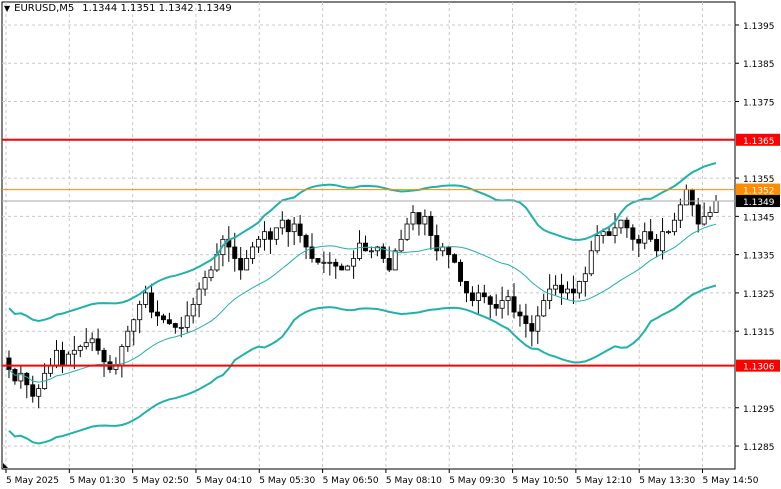  Describe the element at coordinates (759, 410) in the screenshot. I see `price-label: 1.1295` at that location.